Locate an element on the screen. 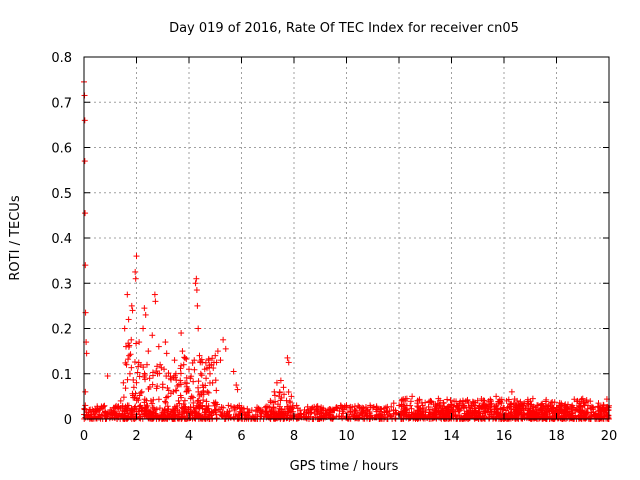 The width and height of the screenshot is (640, 480). y-tick-label: 0.4 is located at coordinates (61, 239).